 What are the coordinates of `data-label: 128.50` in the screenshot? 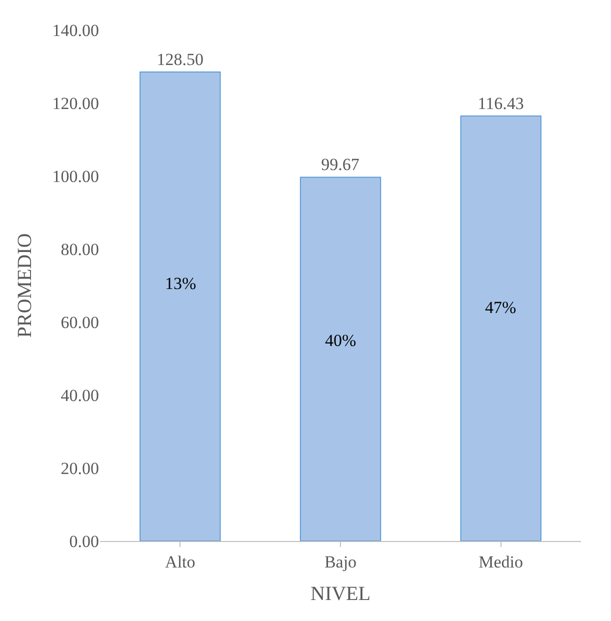 It's located at (180, 59).